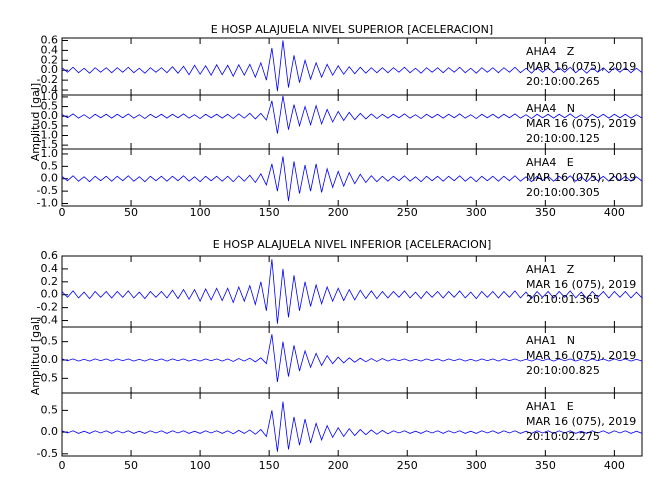 The width and height of the screenshot is (650, 500). I want to click on trace-annotation: AHA1 E, so click(550, 406).